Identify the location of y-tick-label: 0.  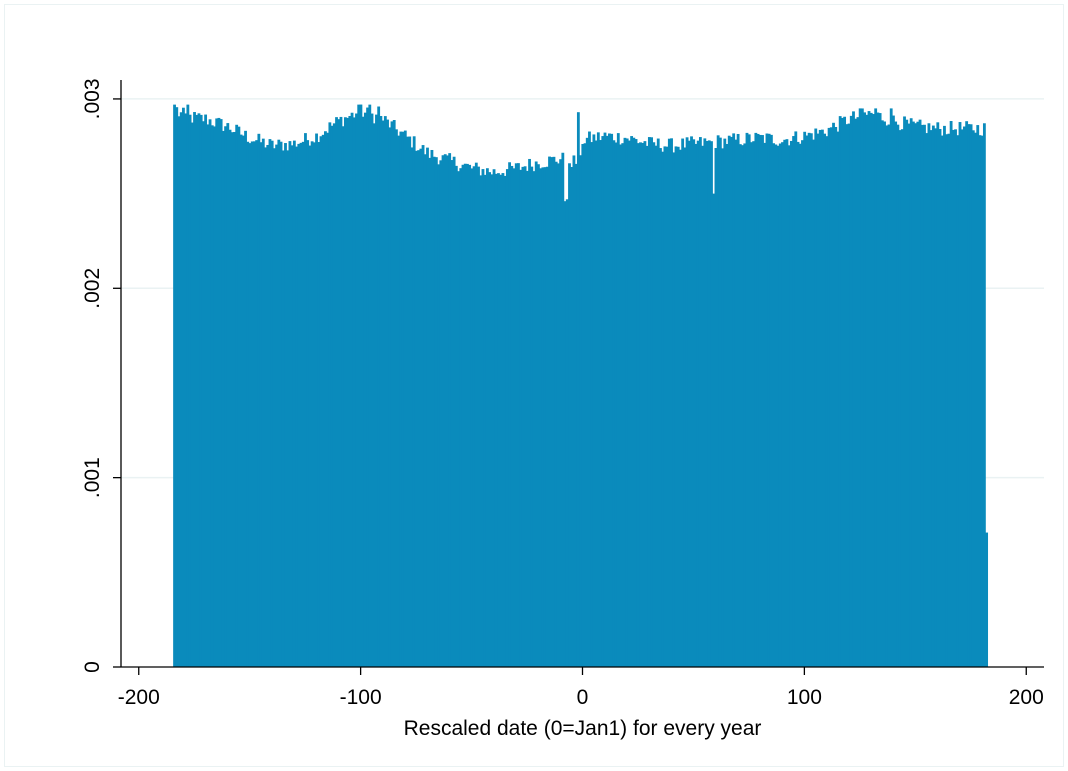
(92, 667).